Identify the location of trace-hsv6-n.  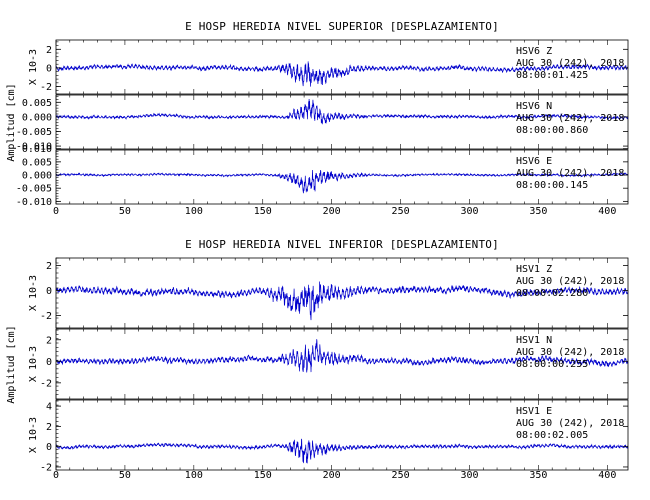
(342, 112).